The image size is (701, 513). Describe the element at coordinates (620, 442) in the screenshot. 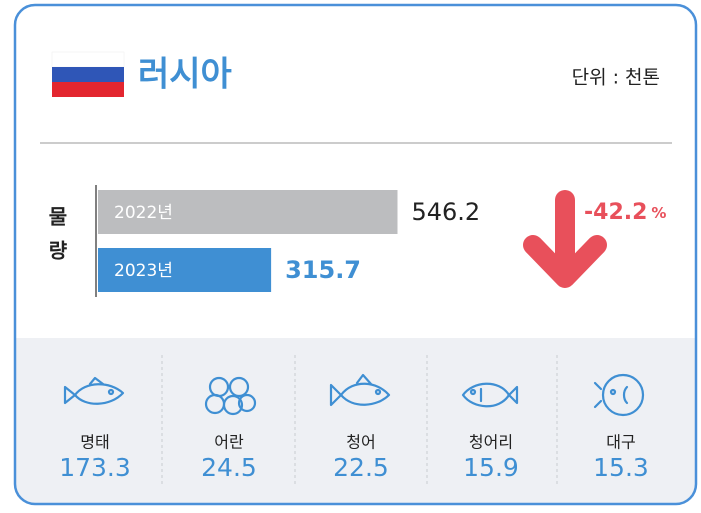

I see `item-name: 대구` at that location.